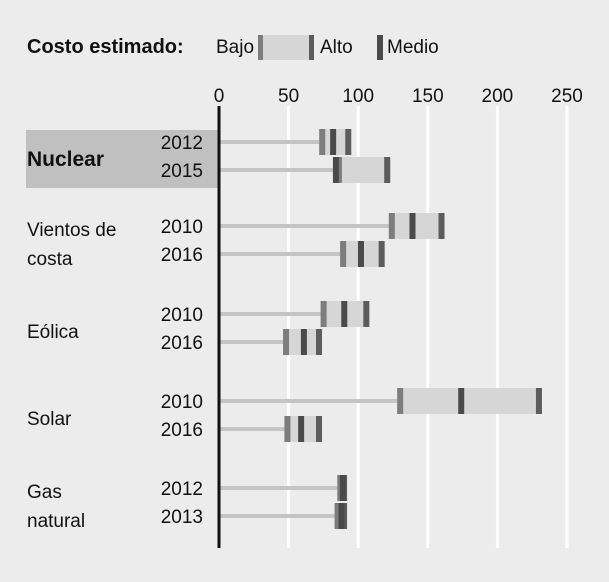  I want to click on legend-swatch-range, so click(286, 47).